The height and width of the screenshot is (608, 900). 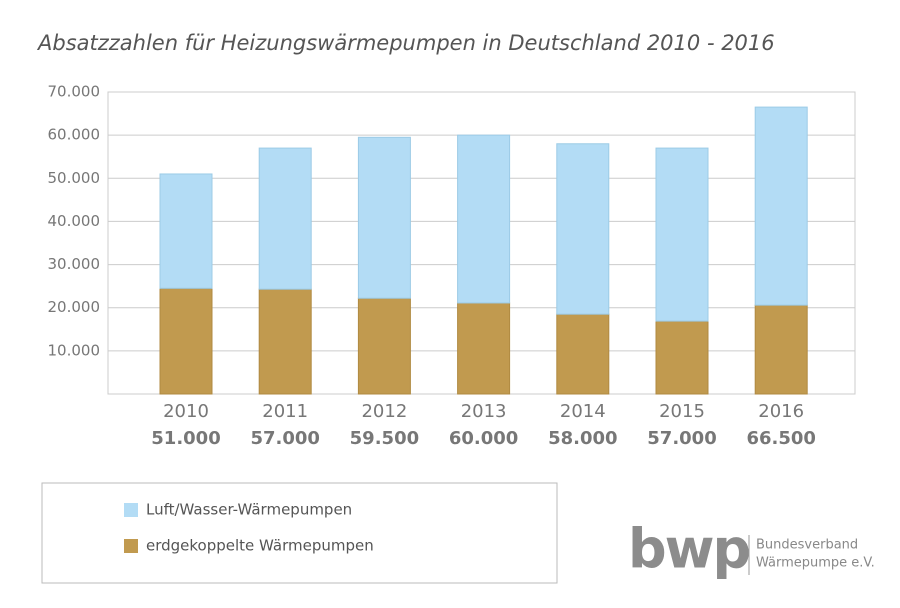 I want to click on x-tick-label: 2012, so click(x=384, y=411).